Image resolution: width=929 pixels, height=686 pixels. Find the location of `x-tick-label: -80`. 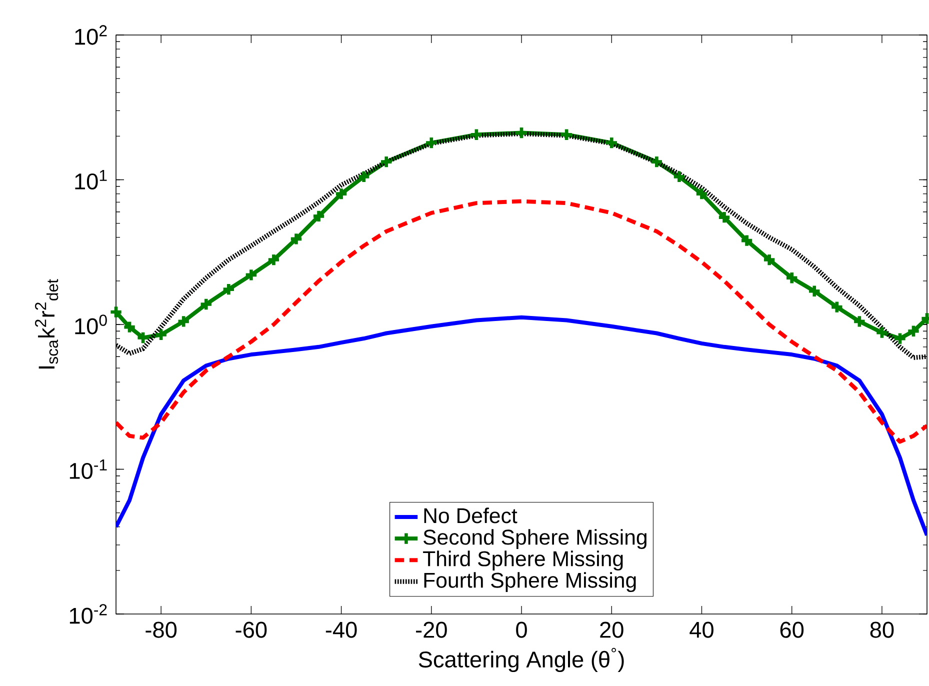

x-tick-label: -80 is located at coordinates (161, 630).